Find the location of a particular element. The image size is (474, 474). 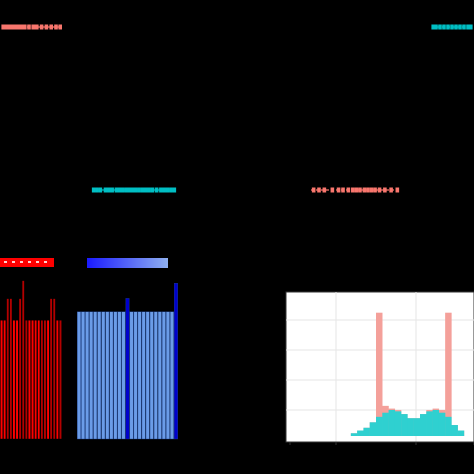

dot-strip-middle-left is located at coordinates (134, 190).